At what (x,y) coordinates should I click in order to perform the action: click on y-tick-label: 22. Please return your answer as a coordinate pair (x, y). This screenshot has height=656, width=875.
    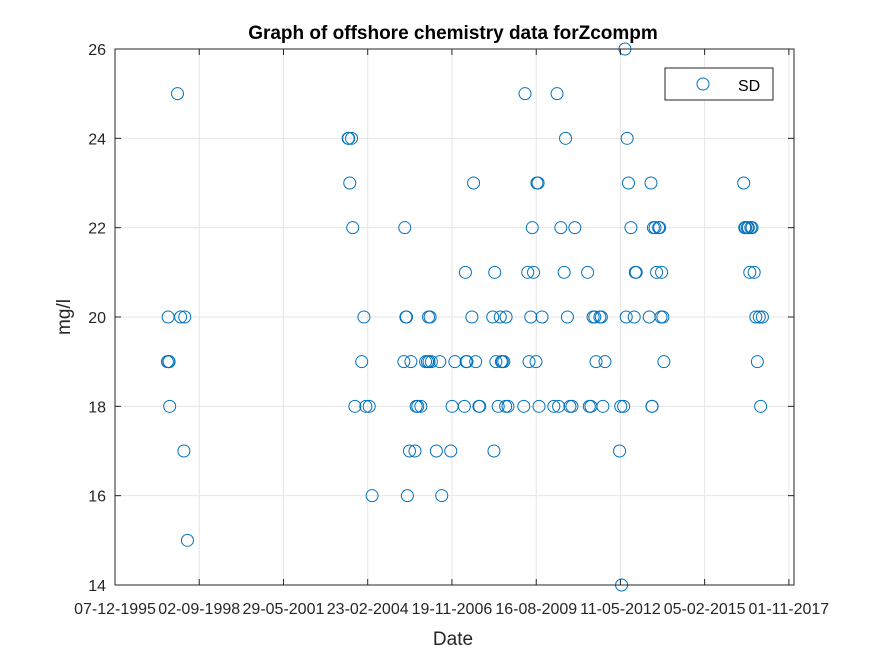
    Looking at the image, I should click on (97, 229).